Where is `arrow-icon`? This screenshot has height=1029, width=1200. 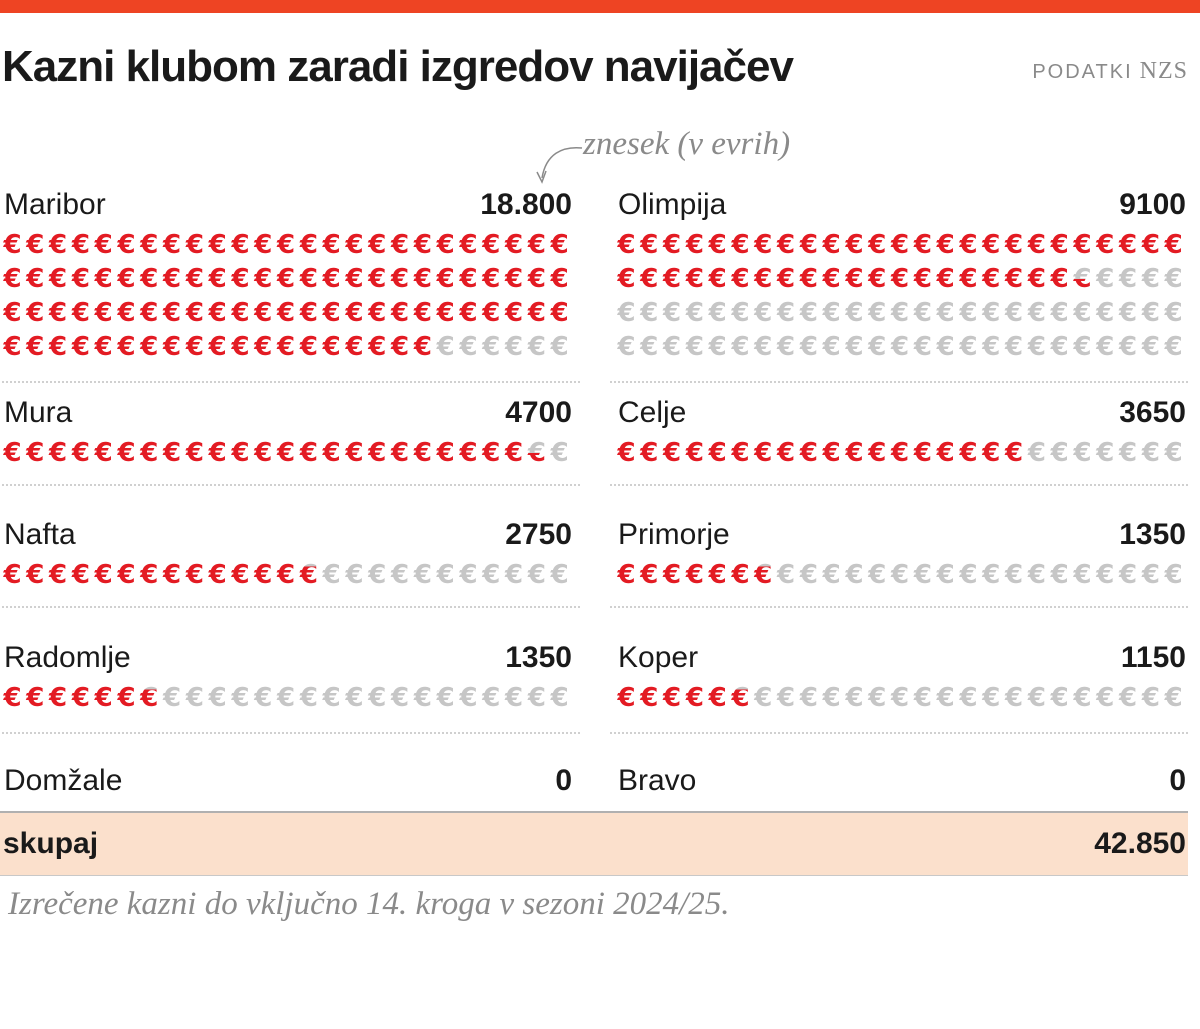
arrow-icon is located at coordinates (559, 165).